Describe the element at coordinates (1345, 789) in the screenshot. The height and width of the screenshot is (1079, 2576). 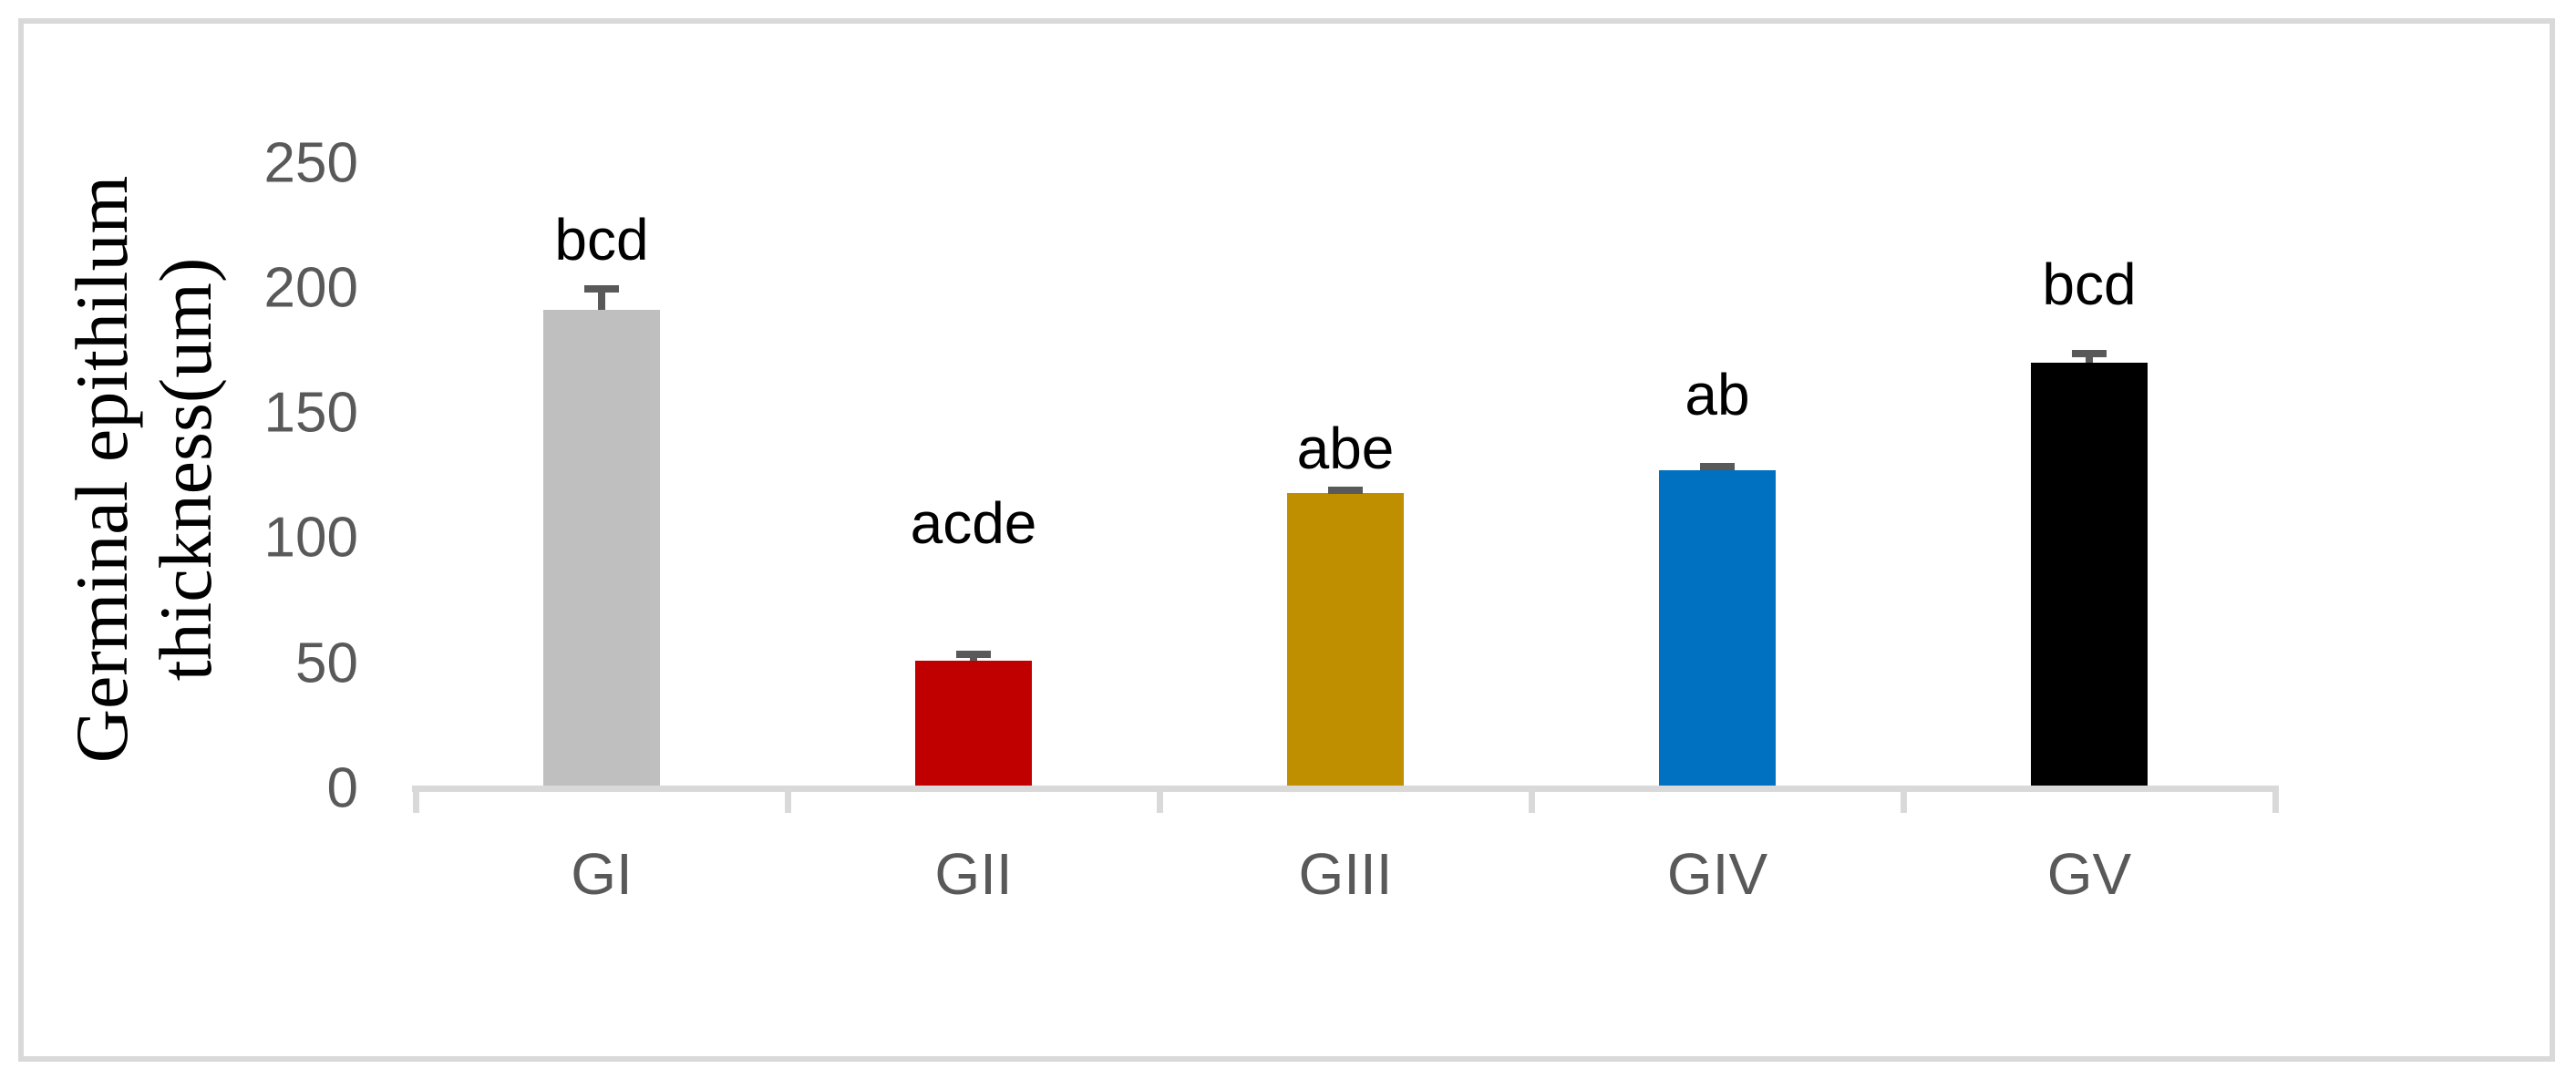
I see `x-axis-line` at that location.